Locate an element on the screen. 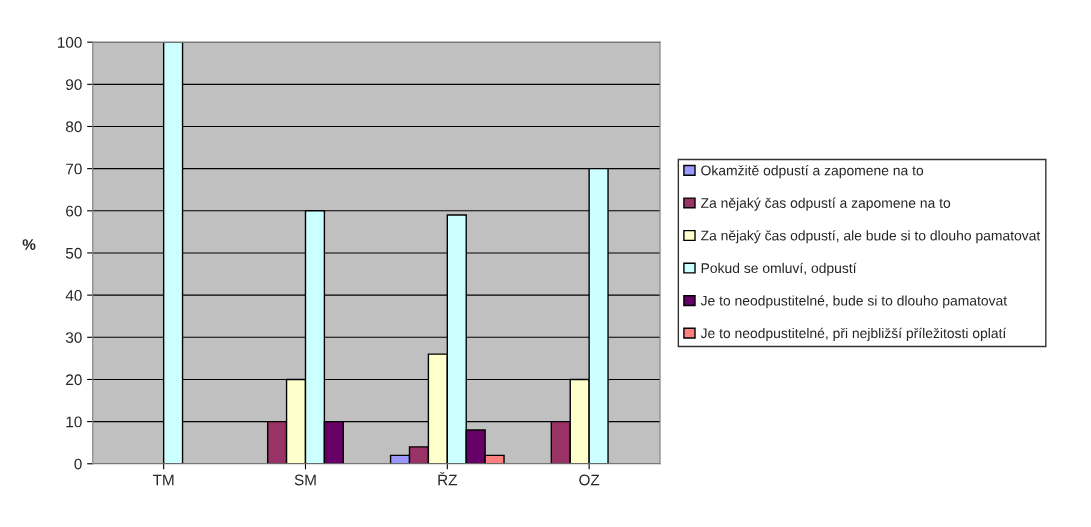  y-tick-label: 100 is located at coordinates (70, 42).